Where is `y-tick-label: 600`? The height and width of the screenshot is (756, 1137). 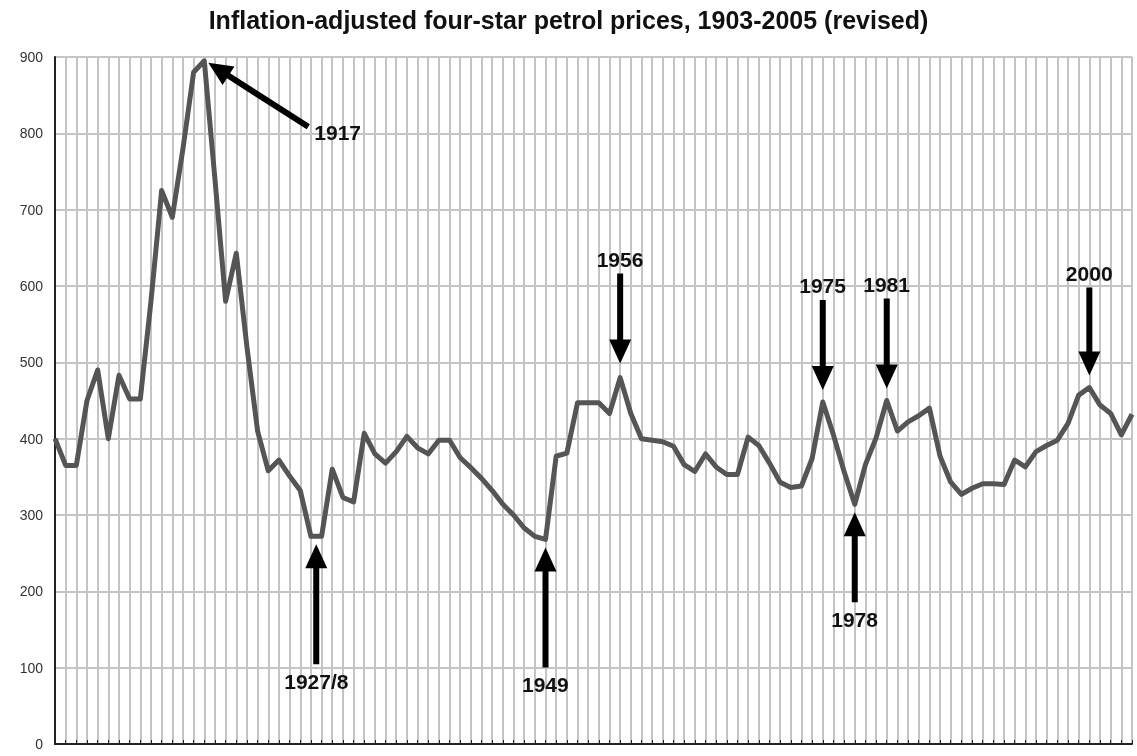 y-tick-label: 600 is located at coordinates (31, 286).